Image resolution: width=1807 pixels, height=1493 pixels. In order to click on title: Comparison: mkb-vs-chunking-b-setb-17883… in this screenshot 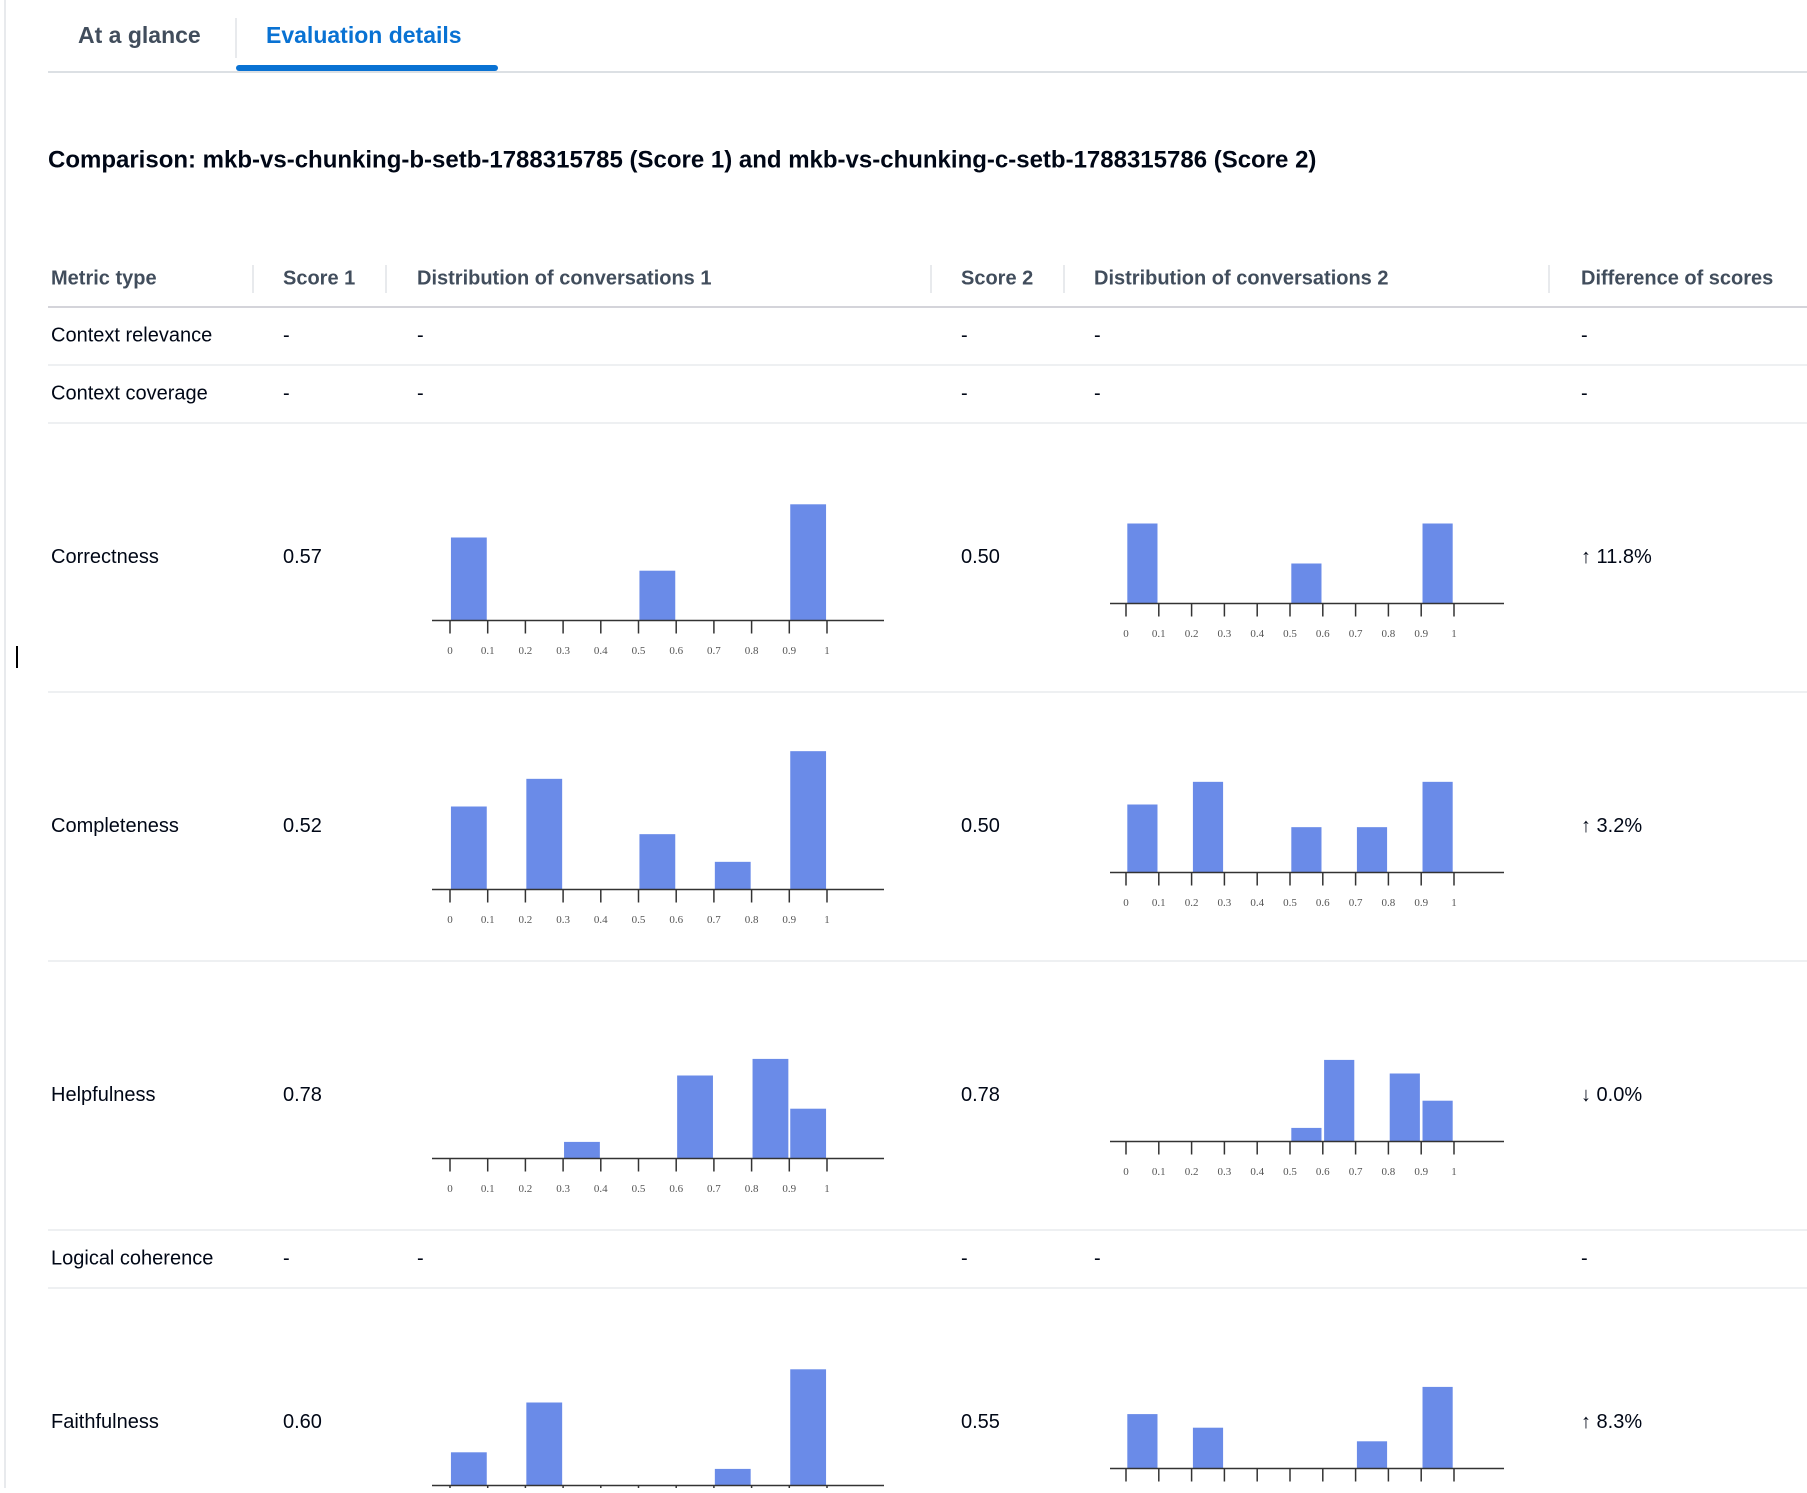, I will do `click(682, 159)`.